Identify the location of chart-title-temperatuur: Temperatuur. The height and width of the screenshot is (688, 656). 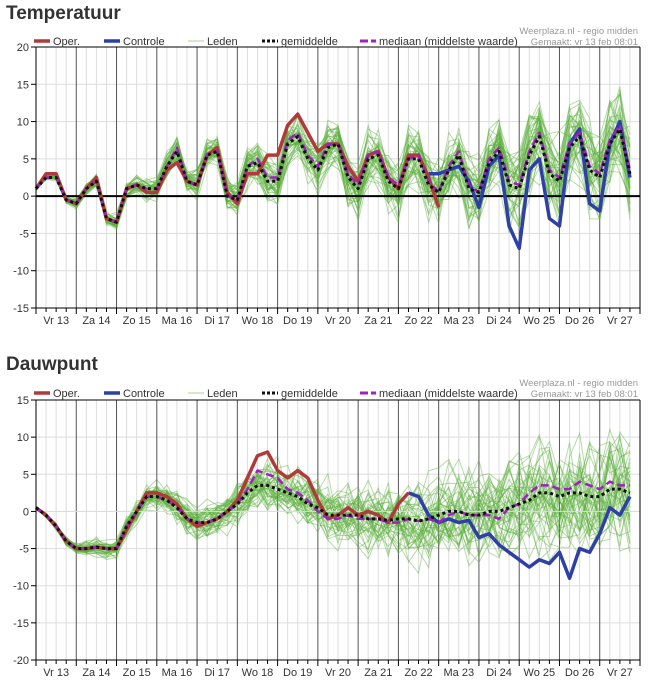
(63, 13).